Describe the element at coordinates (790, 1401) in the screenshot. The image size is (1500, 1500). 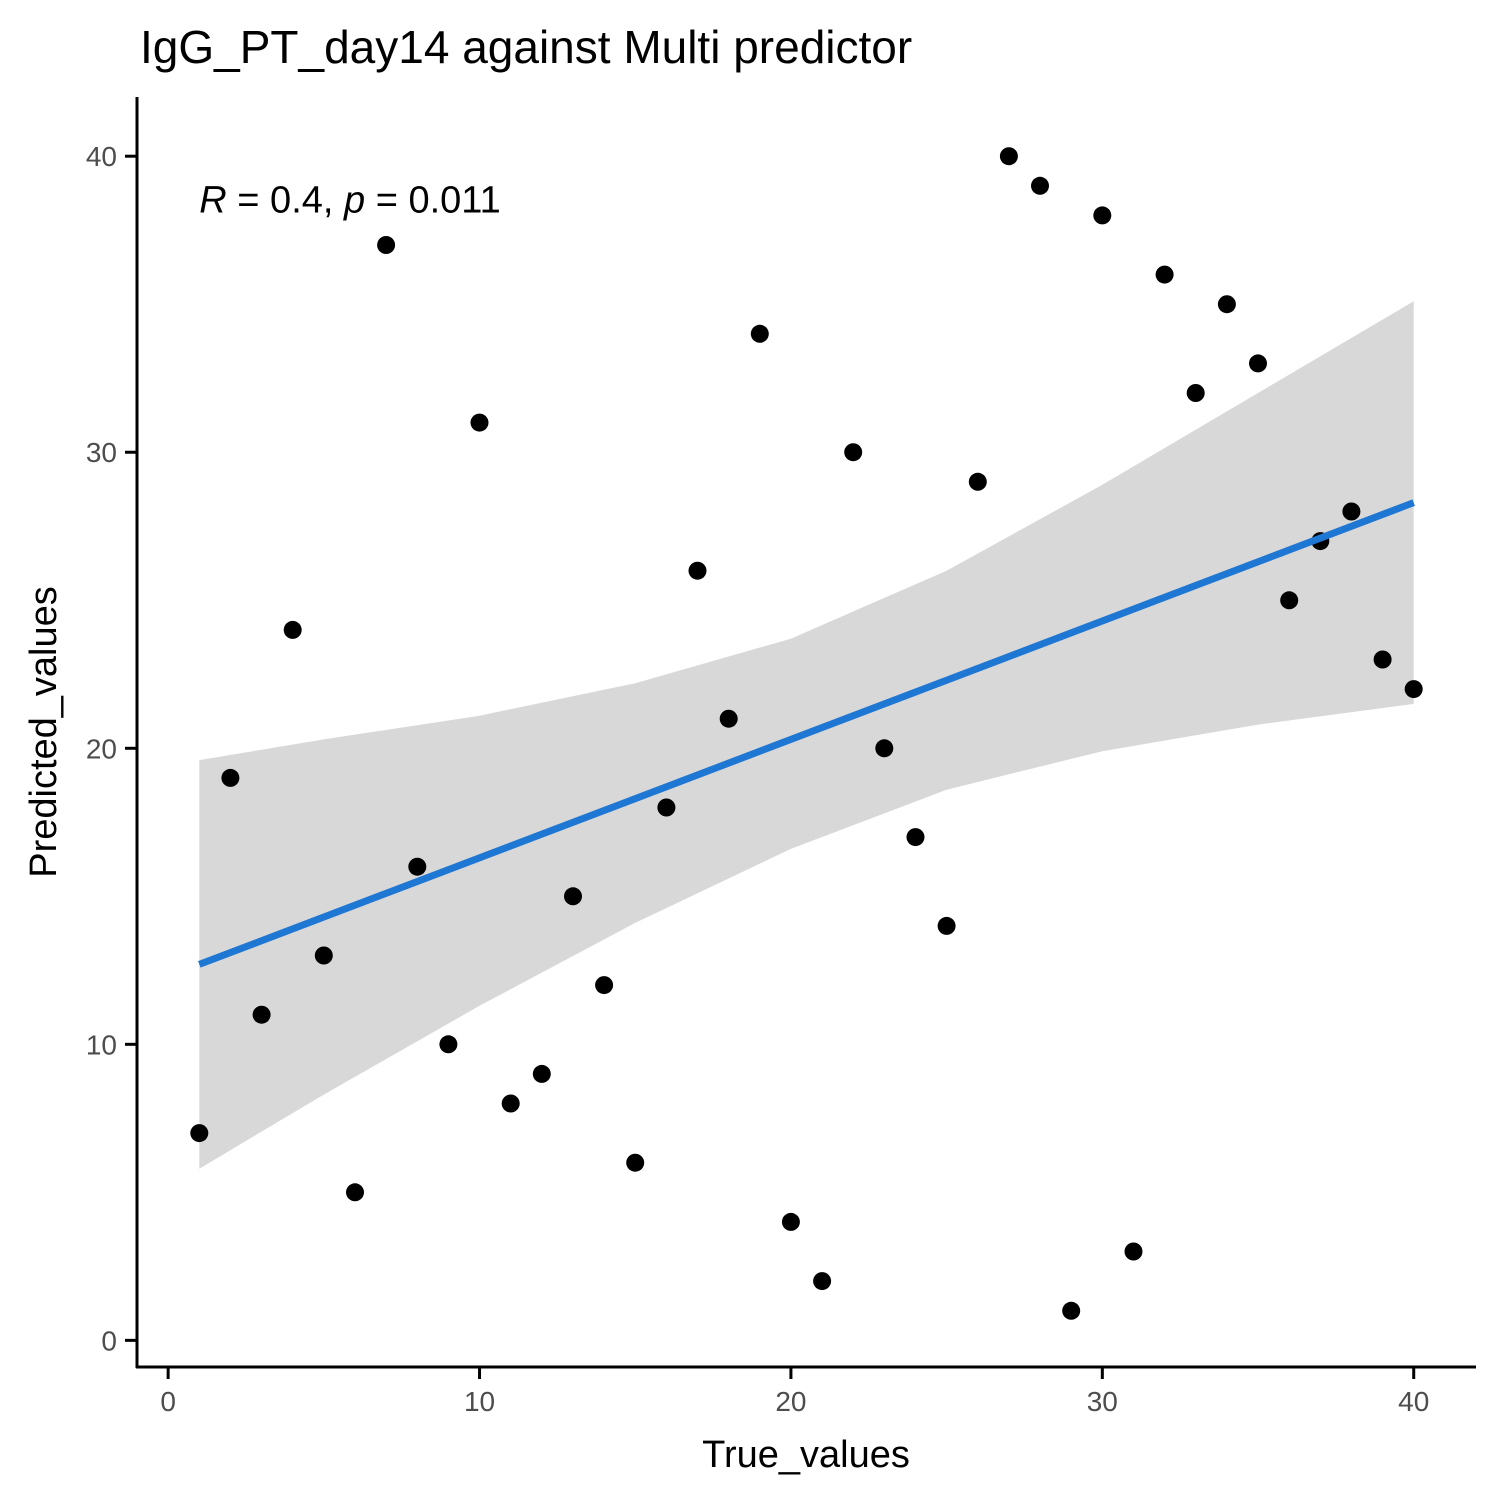
I see `x-tick-label-20: 20` at that location.